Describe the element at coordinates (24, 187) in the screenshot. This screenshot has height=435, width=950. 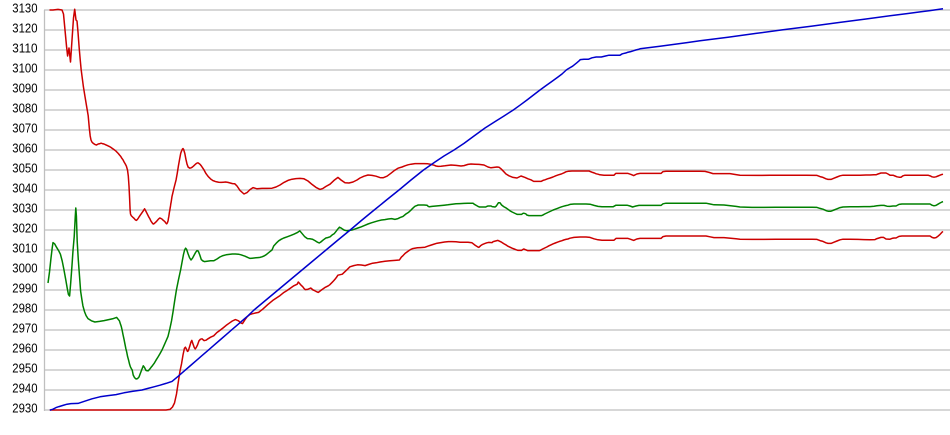
I see `svg-text: 3040` at that location.